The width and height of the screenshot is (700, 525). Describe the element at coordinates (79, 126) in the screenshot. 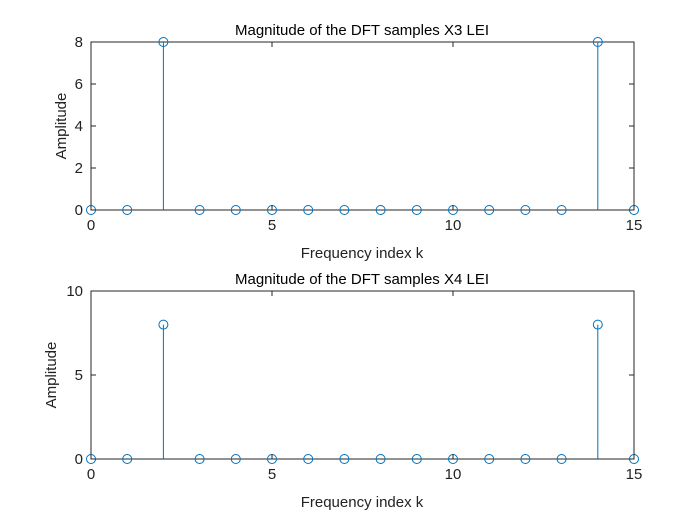

I see `y-tick-label: 4` at that location.